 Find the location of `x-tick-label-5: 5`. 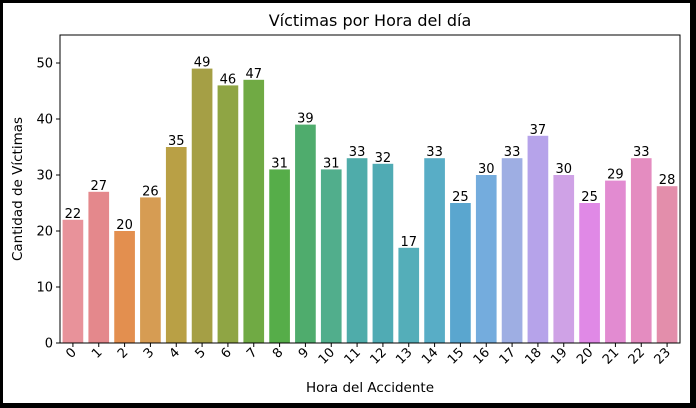

x-tick-label-5: 5 is located at coordinates (200, 353).